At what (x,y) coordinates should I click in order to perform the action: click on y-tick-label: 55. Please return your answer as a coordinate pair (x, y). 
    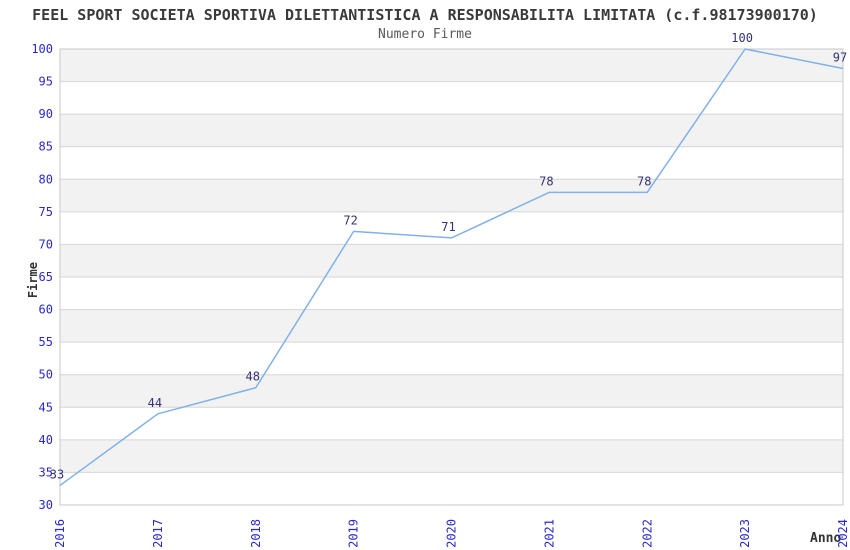
    Looking at the image, I should click on (46, 342).